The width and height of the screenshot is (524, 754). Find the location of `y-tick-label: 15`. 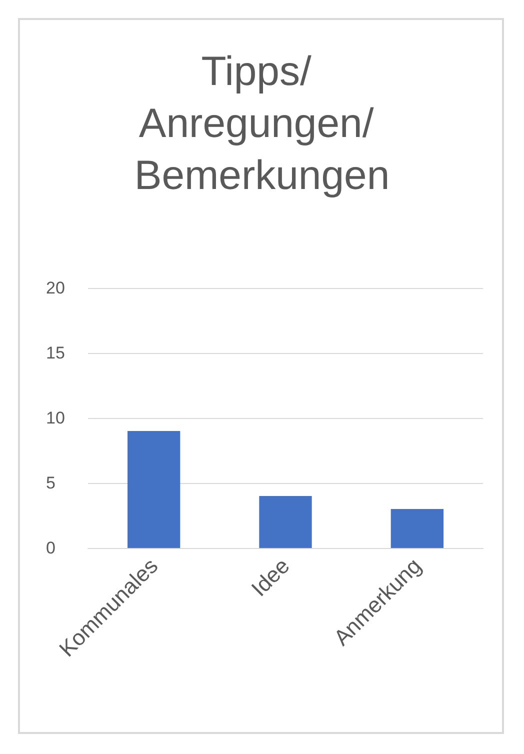

y-tick-label: 15 is located at coordinates (55, 353).